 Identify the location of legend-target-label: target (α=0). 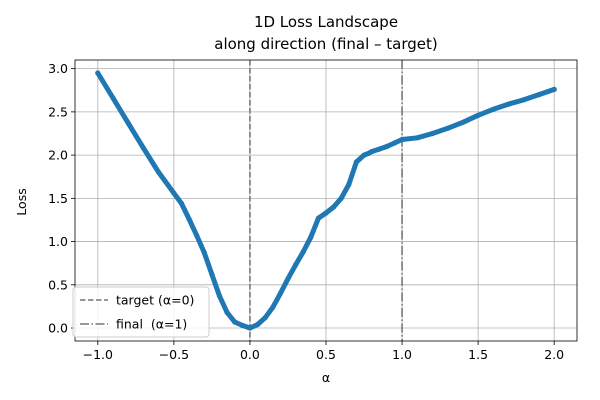
(155, 300).